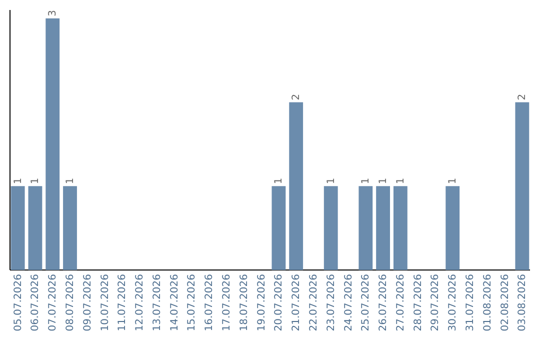  What do you see at coordinates (244, 303) in the screenshot?
I see `x-tick-label: 18.07.2026` at bounding box center [244, 303].